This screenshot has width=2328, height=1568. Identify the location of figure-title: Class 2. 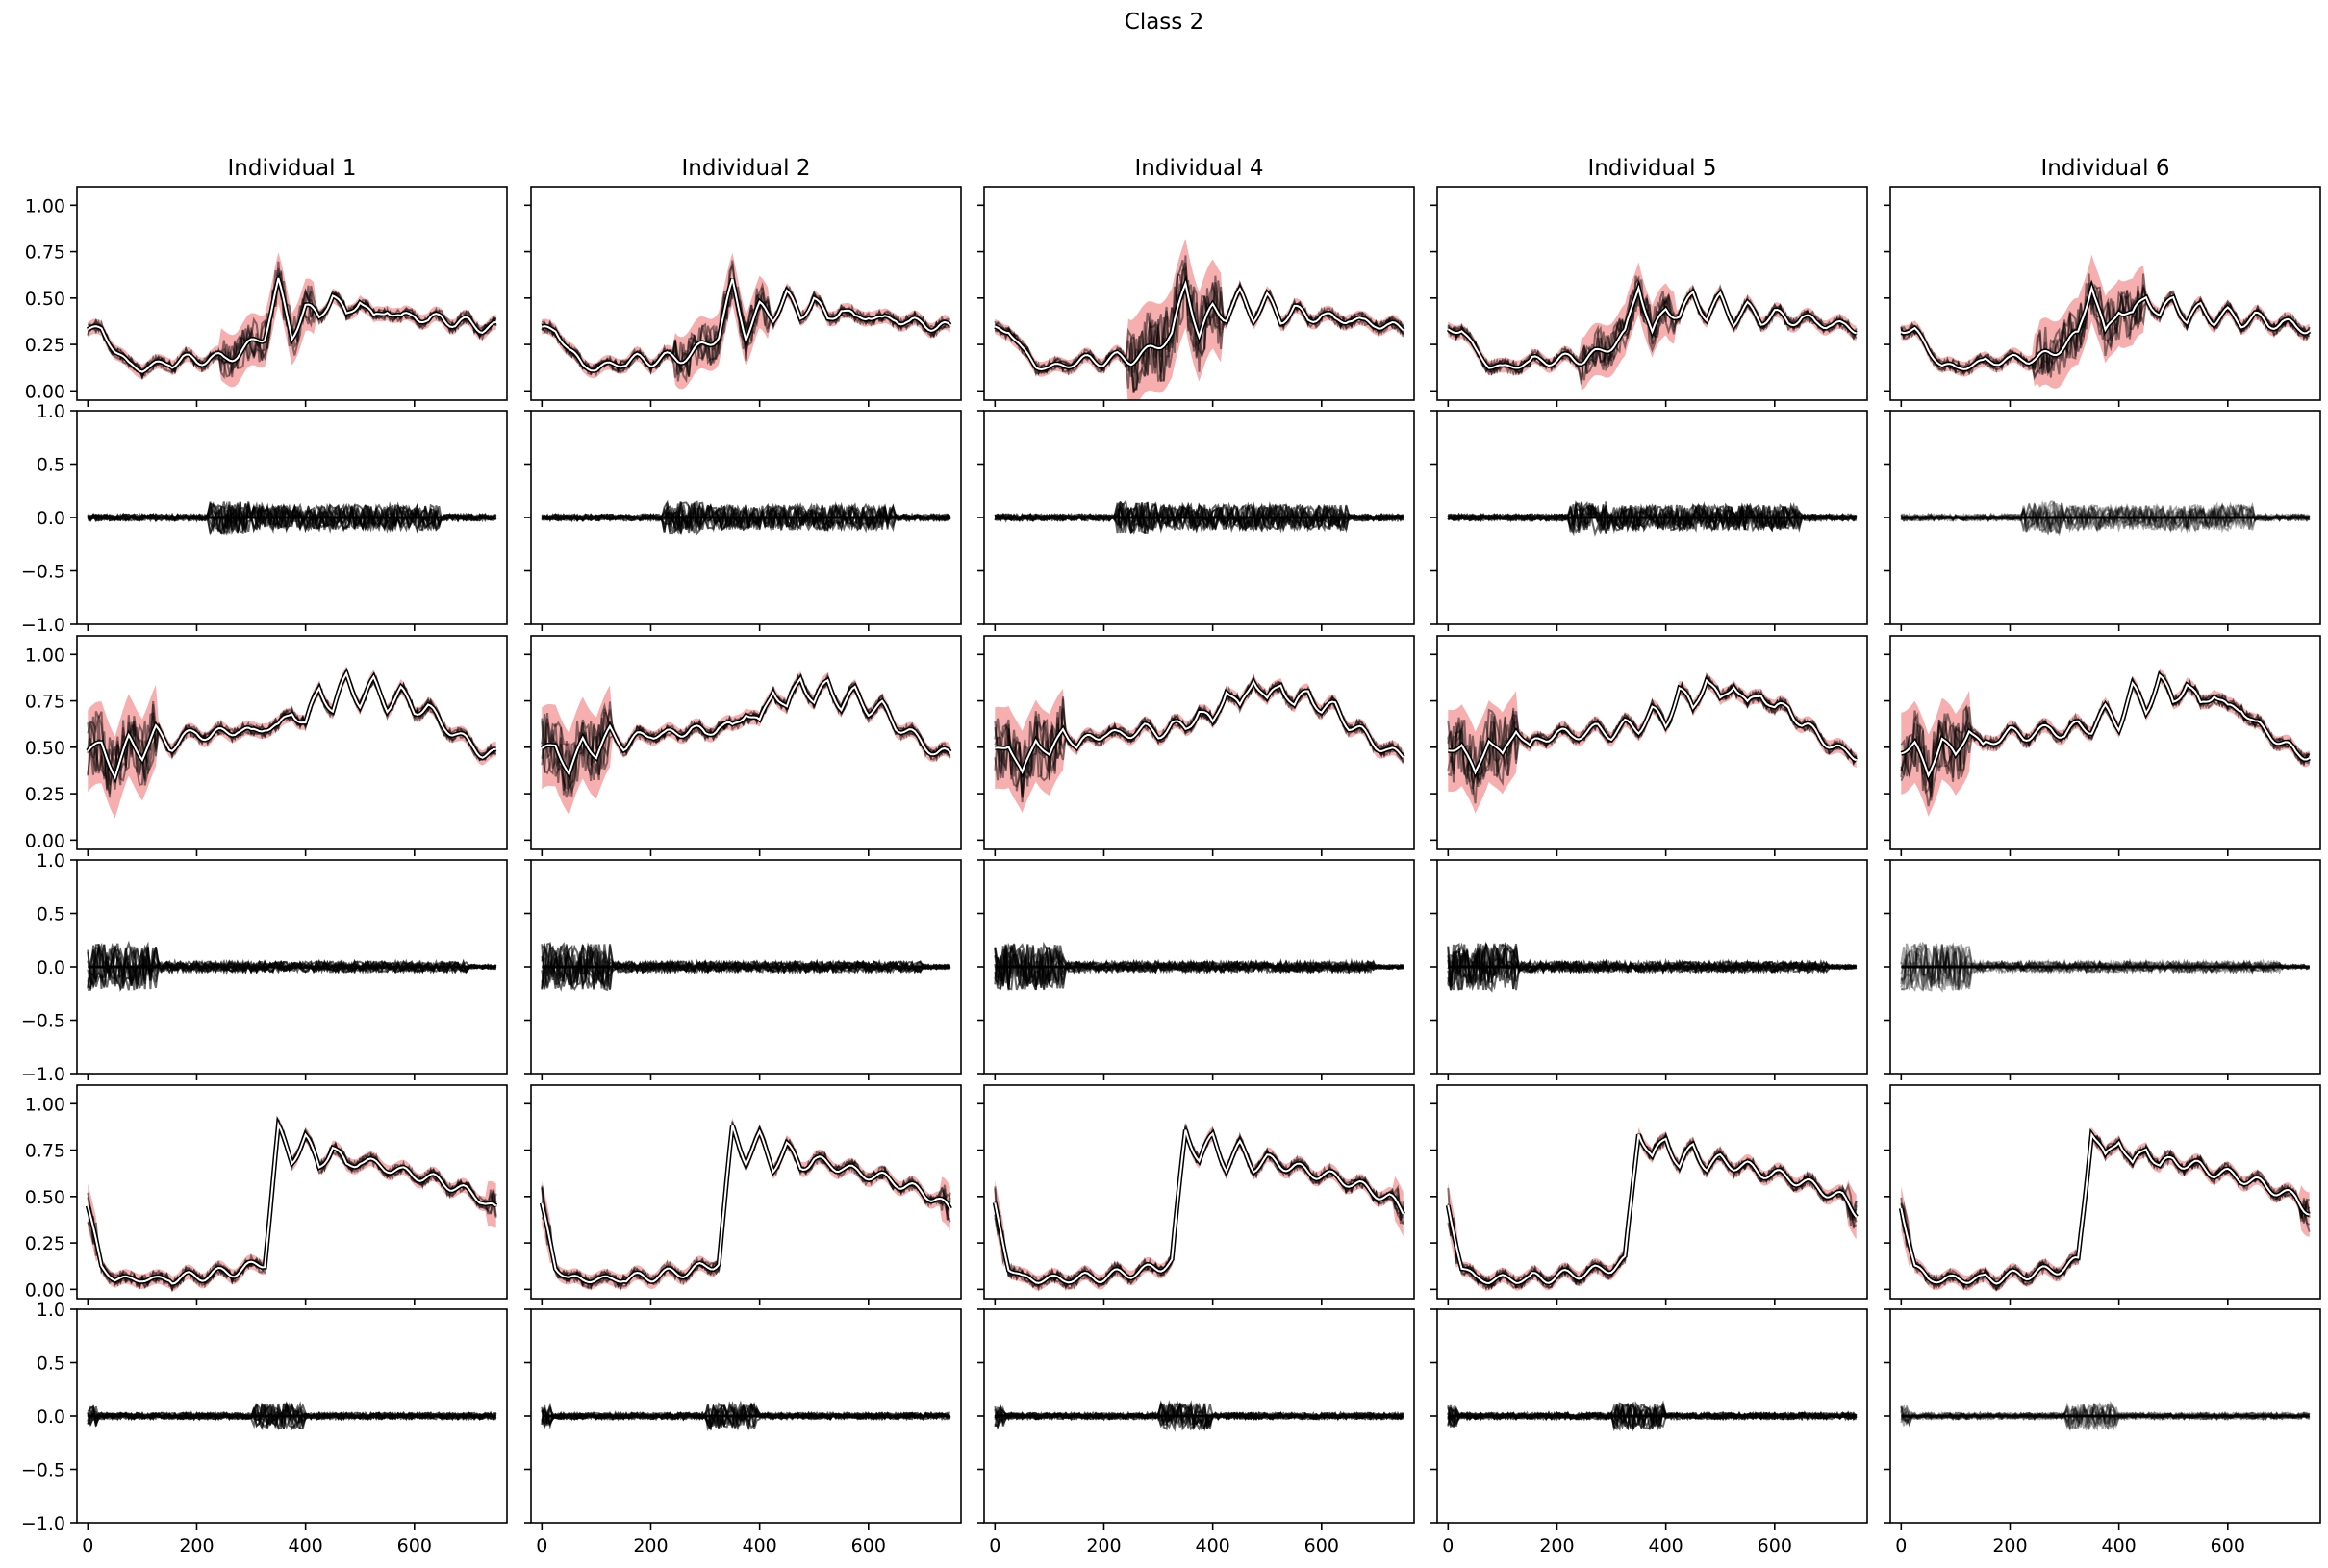
(1164, 22).